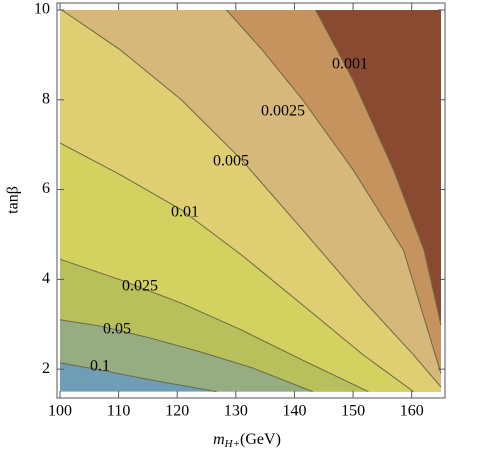  Describe the element at coordinates (283, 111) in the screenshot. I see `contour-label: 0.0025` at that location.